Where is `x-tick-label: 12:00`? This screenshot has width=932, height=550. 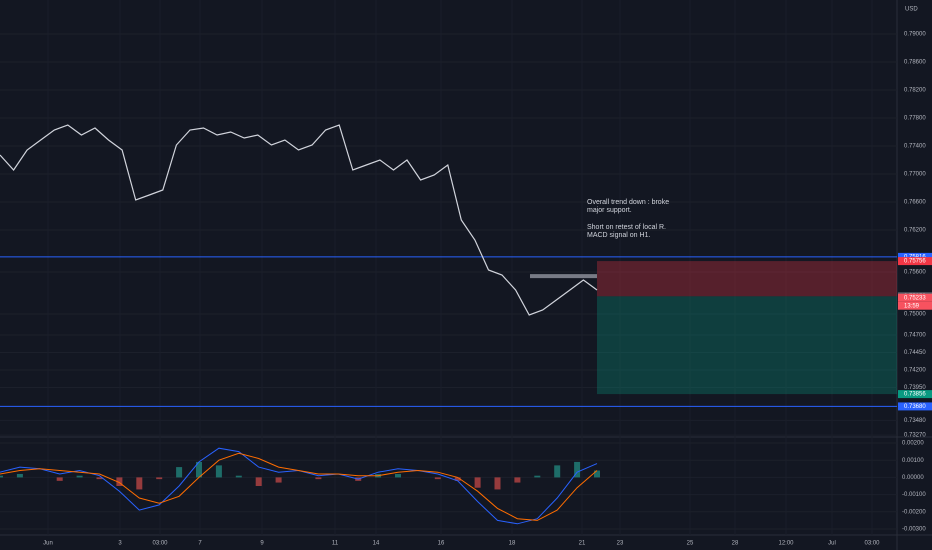 x-tick-label: 12:00 is located at coordinates (786, 544).